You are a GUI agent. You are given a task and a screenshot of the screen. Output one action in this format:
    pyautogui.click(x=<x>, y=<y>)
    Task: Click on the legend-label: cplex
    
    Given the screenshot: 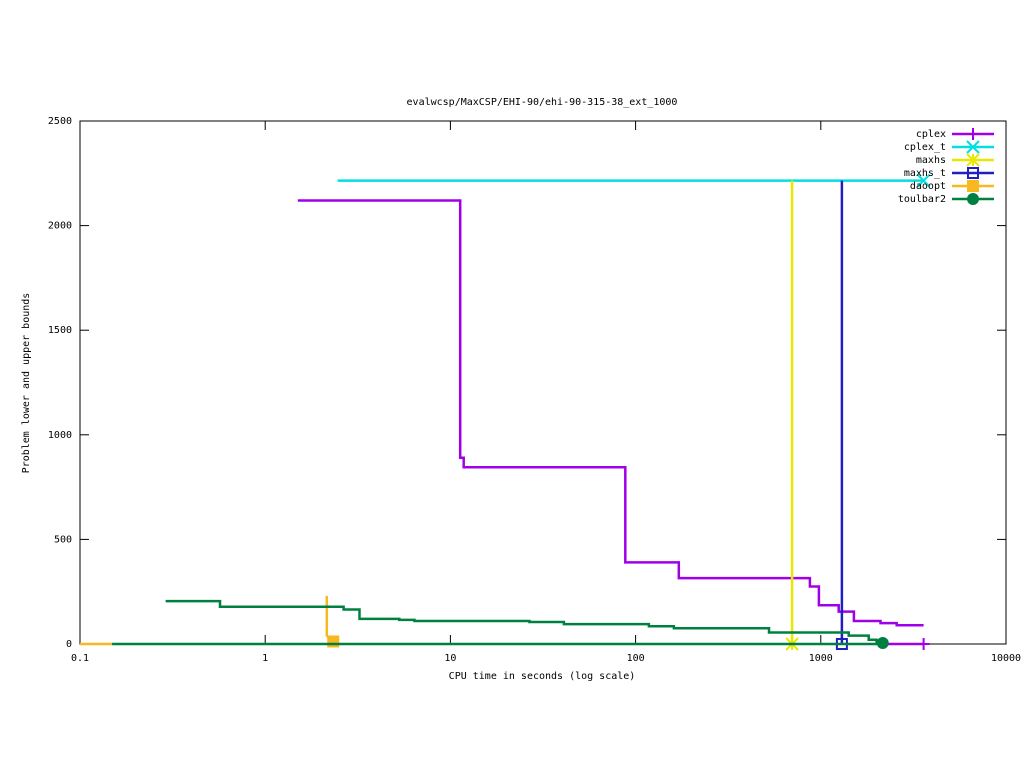 What is the action you would take?
    pyautogui.click(x=931, y=134)
    